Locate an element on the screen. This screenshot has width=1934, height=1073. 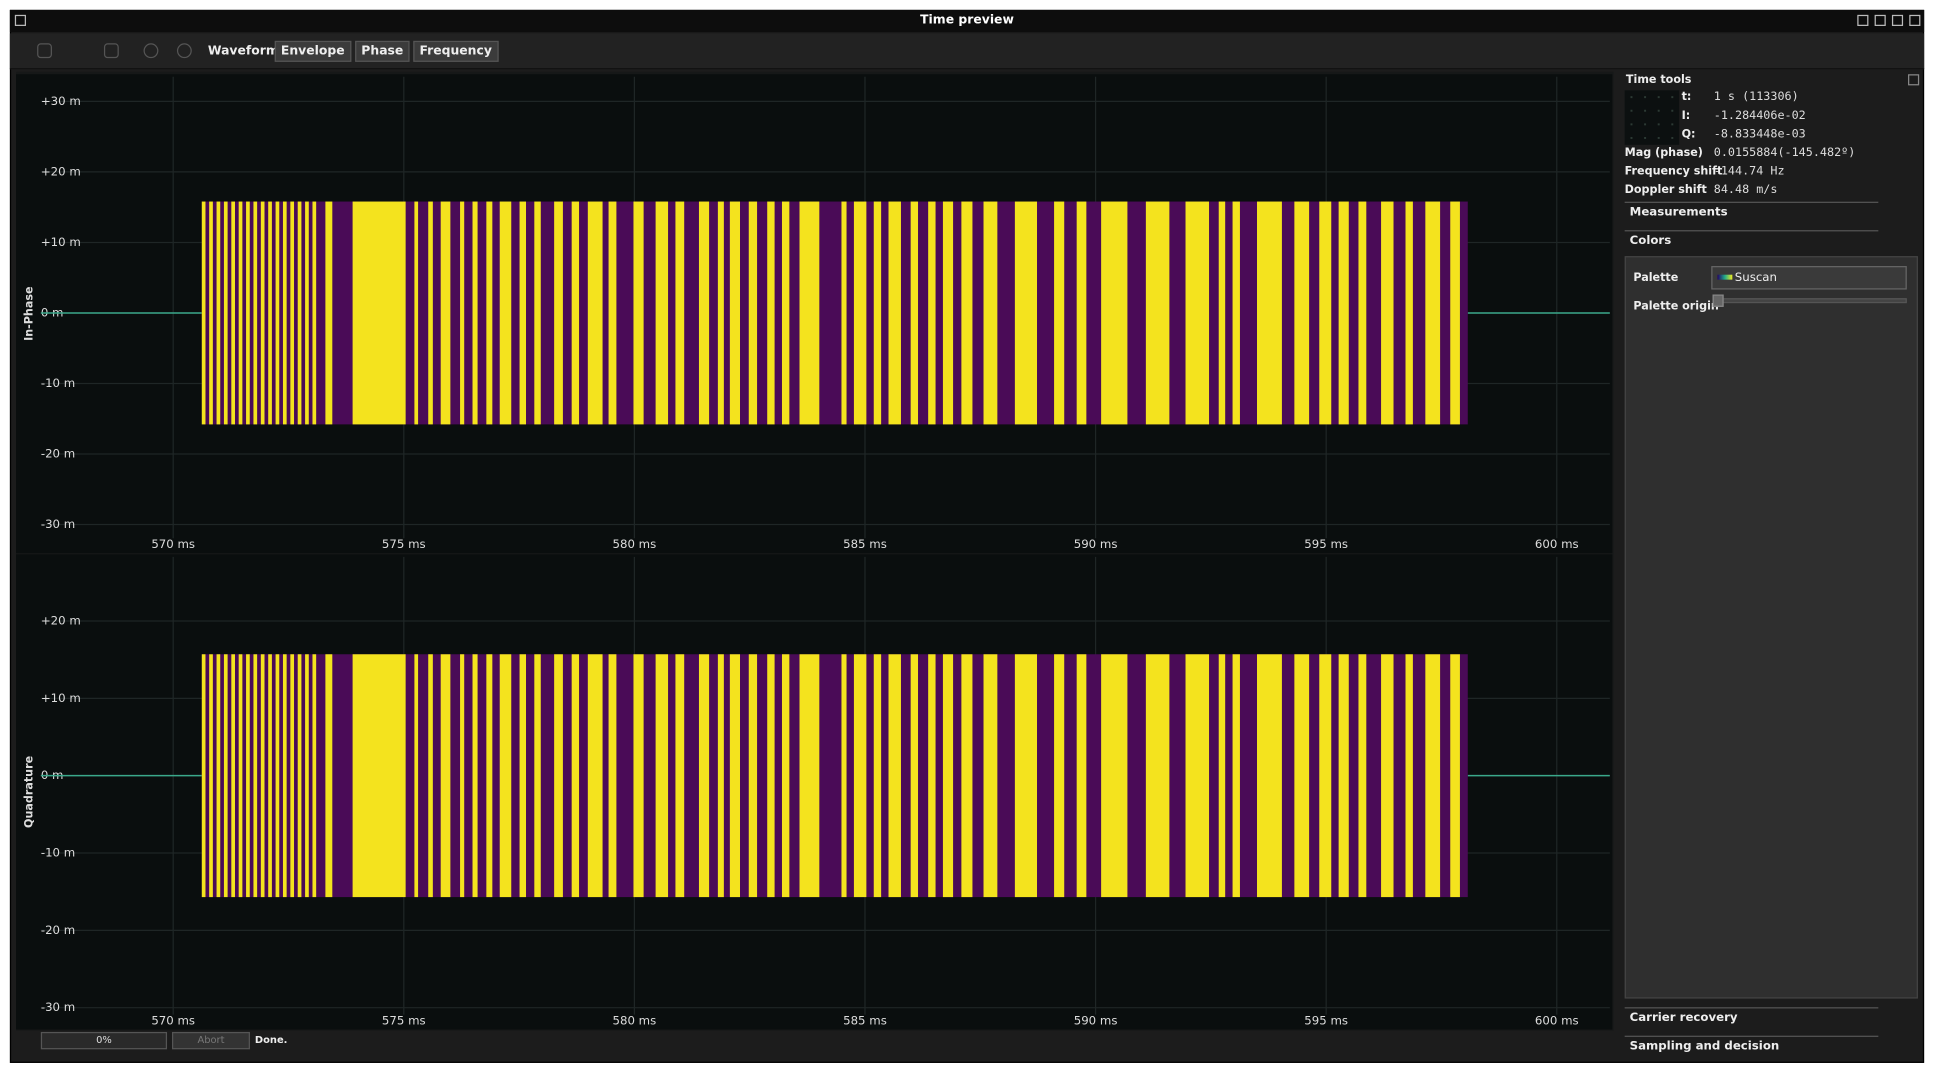
readout-value: -1.284406e-02 is located at coordinates (1759, 115).